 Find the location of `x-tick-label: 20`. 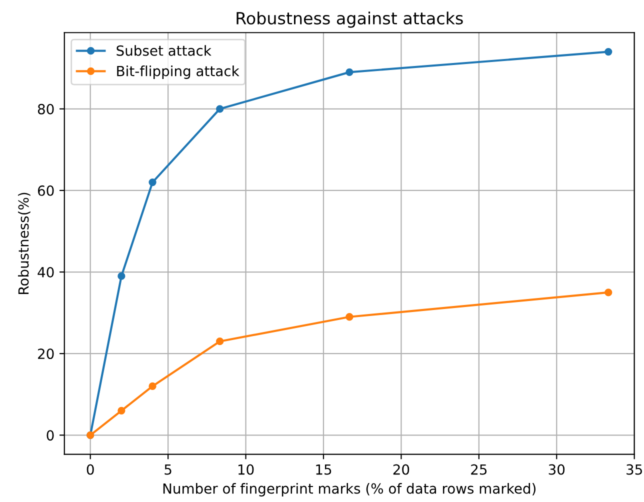

x-tick-label: 20 is located at coordinates (401, 469).